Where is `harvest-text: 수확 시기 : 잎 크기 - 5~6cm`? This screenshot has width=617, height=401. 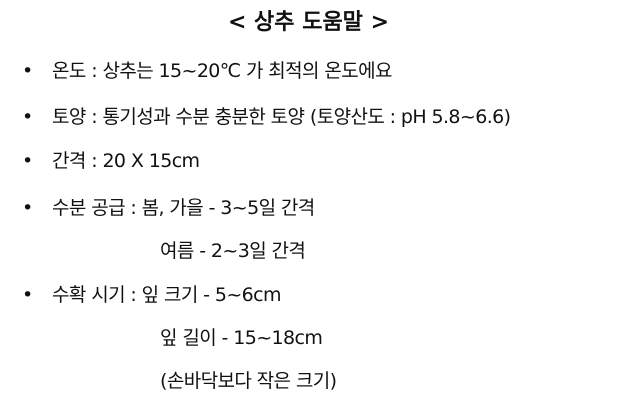
harvest-text: 수확 시기 : 잎 크기 - 5~6cm is located at coordinates (167, 295).